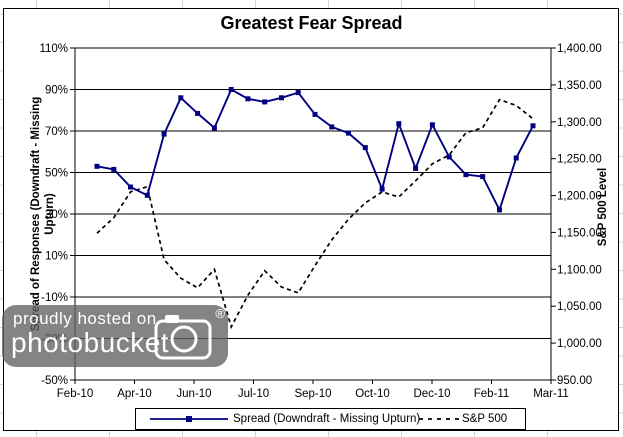  I want to click on left-axis-tick-label: 90%, so click(56, 91).